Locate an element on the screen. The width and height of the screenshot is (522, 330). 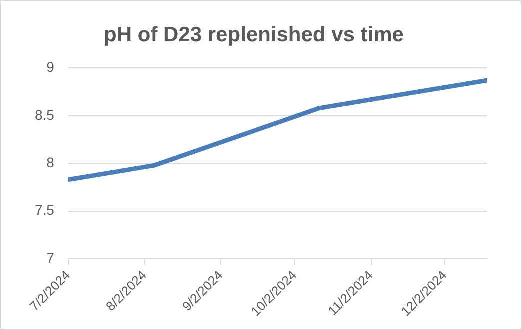
y-tick-label: 7 is located at coordinates (50, 258).